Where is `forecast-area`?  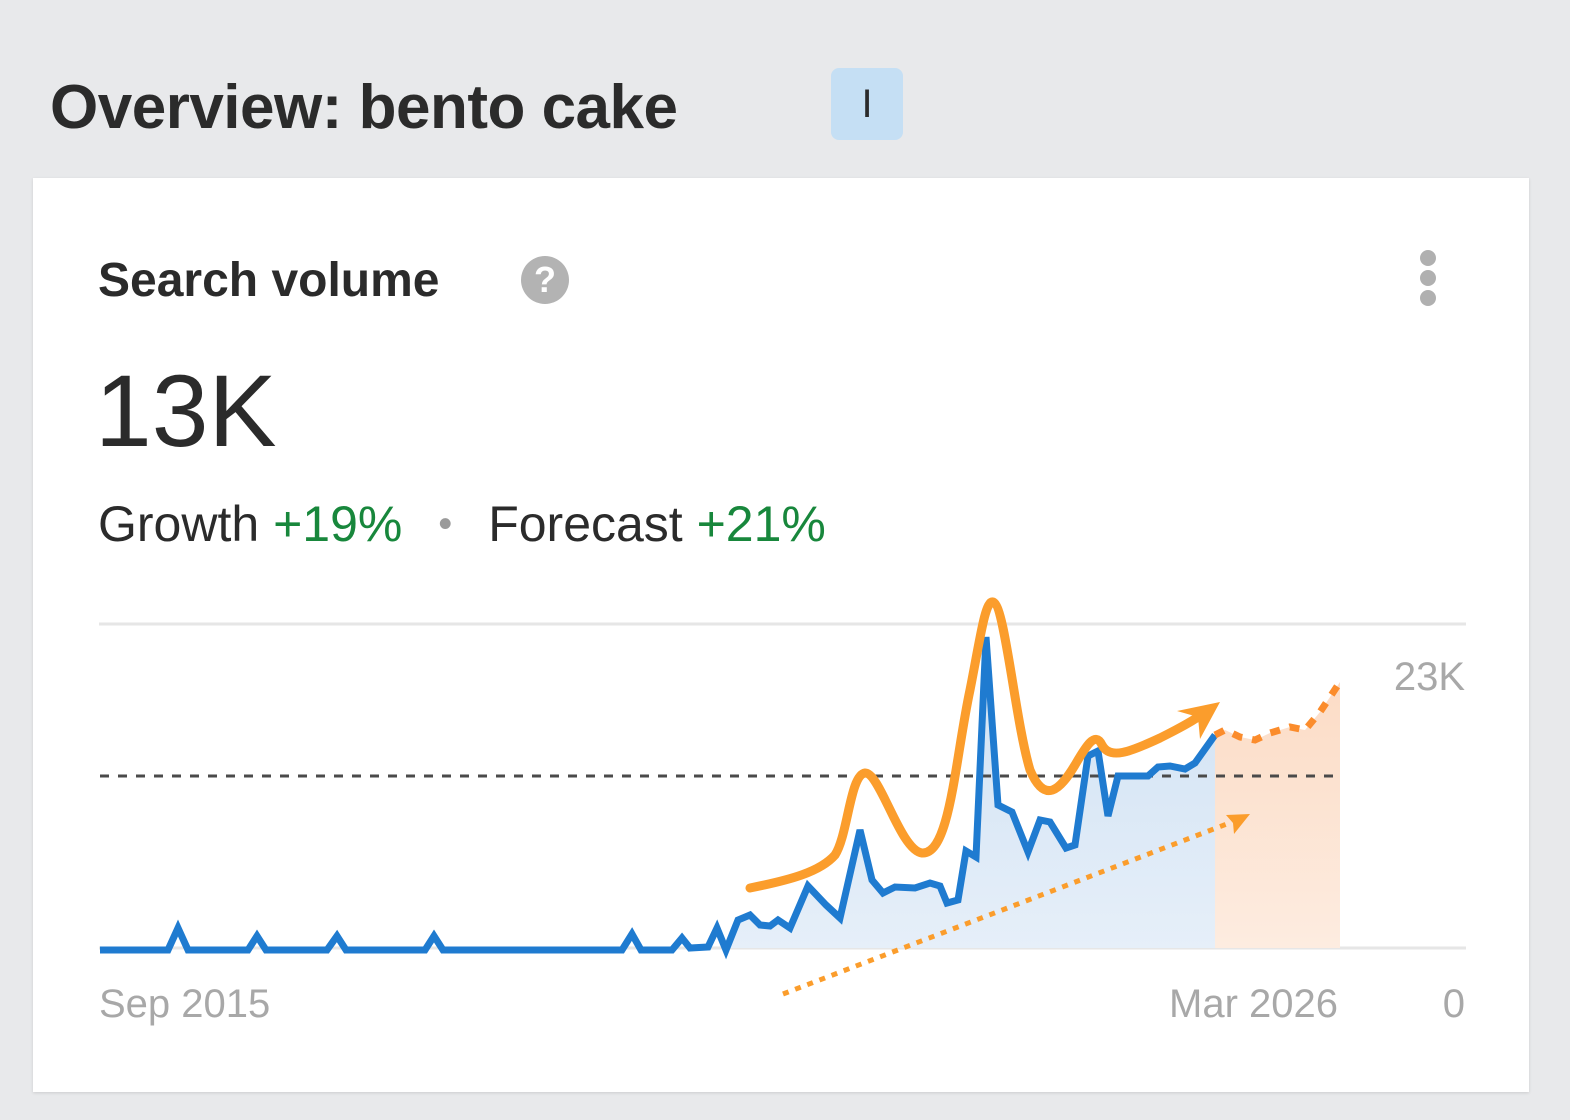
forecast-area is located at coordinates (1277, 815).